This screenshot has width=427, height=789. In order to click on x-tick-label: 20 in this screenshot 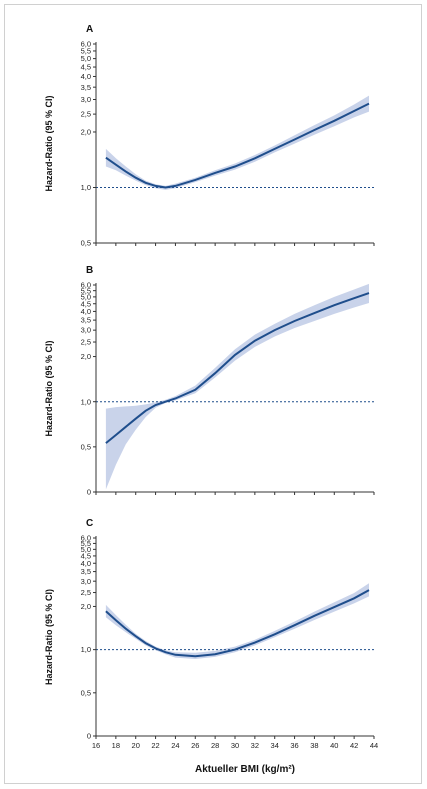, I will do `click(136, 745)`.